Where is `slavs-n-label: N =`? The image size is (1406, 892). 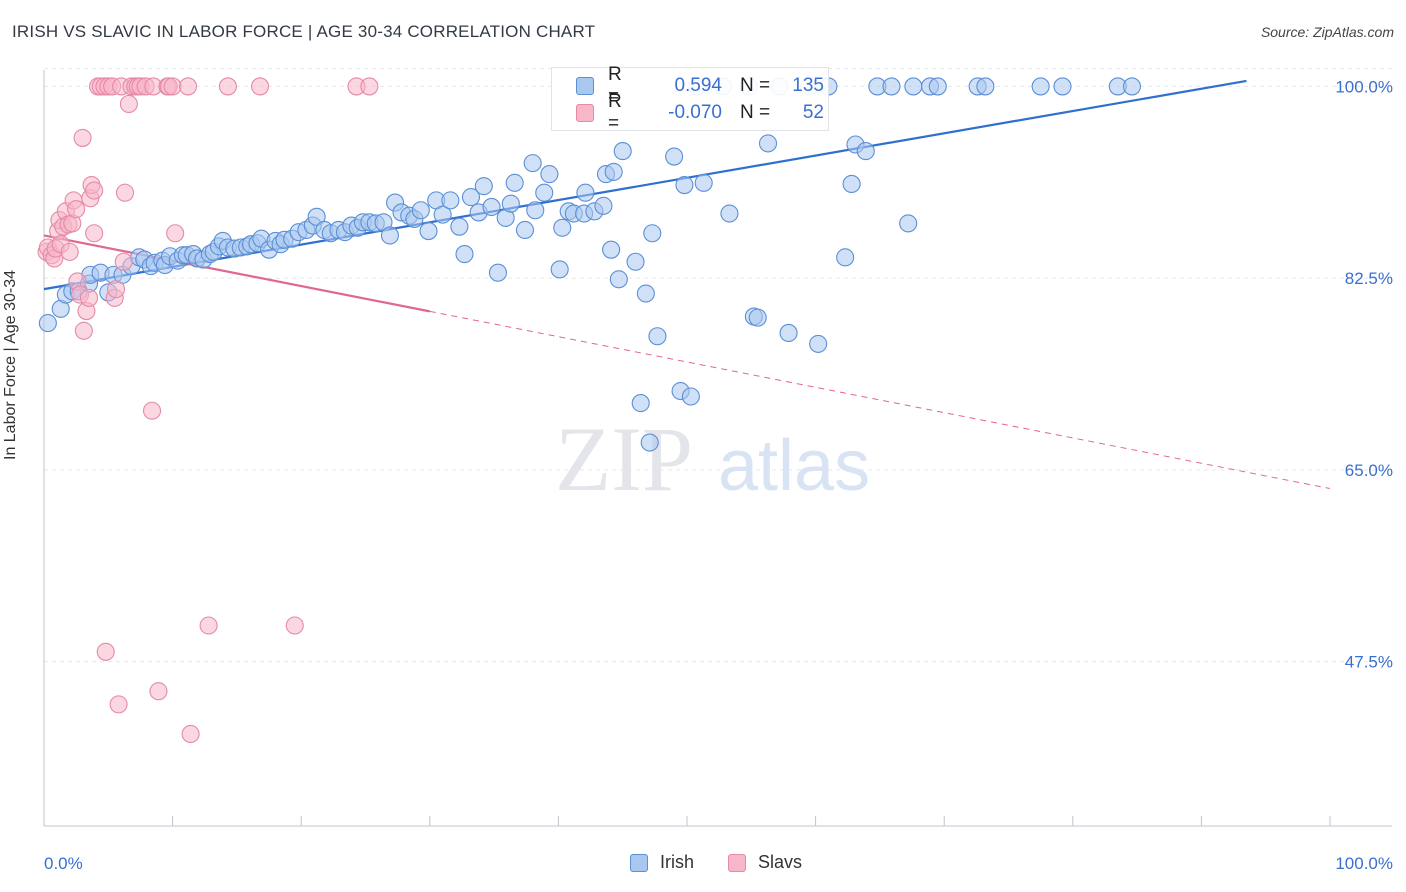 slavs-n-label: N = is located at coordinates (755, 112).